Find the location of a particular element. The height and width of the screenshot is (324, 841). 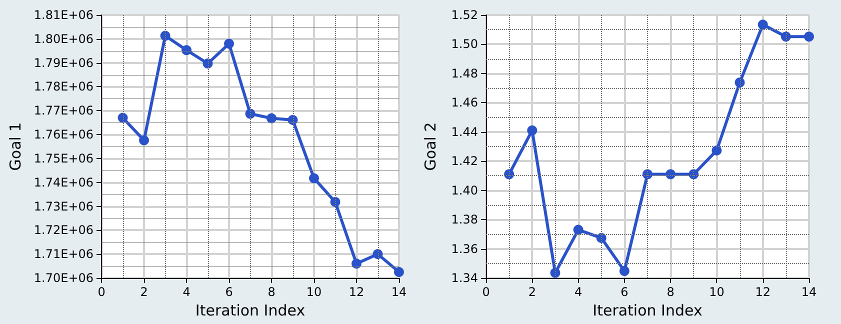

y-tick-label: 1.80E+06 is located at coordinates (64, 39).